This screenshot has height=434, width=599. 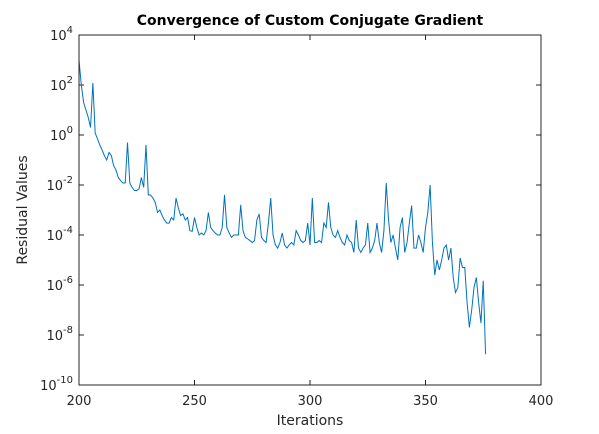 I want to click on y-tick-label: 10⁻¹⁰, so click(x=56, y=384).